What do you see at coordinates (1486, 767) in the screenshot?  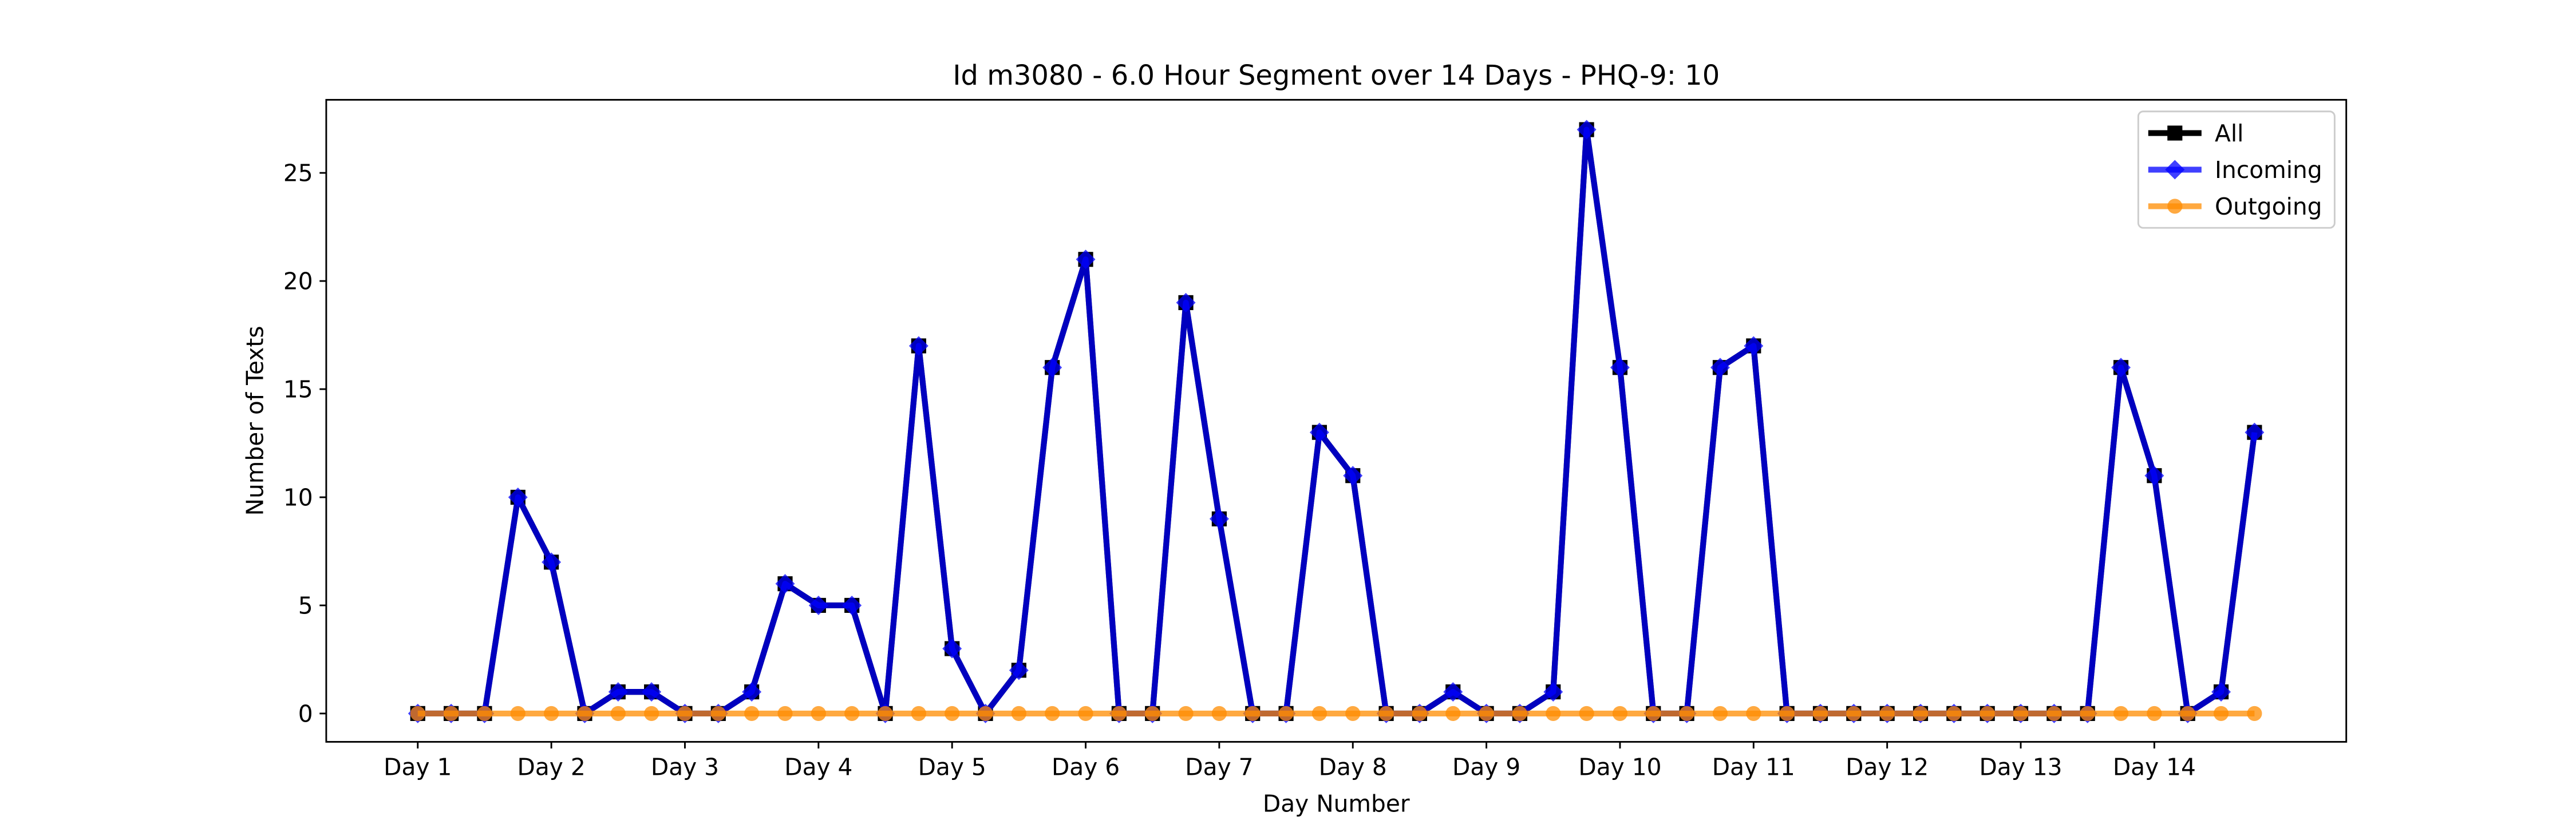 I see `x-tick-label: Day 9` at bounding box center [1486, 767].